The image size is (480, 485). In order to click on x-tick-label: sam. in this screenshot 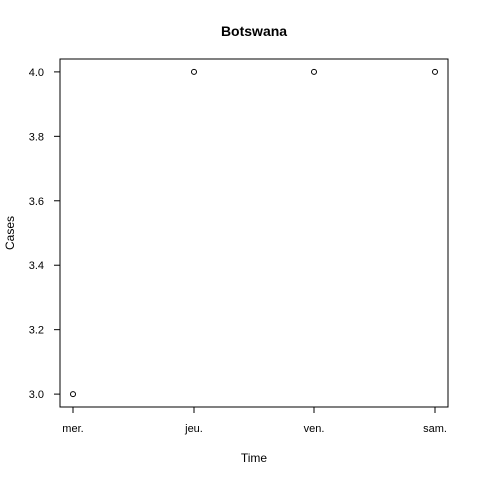, I will do `click(435, 429)`.